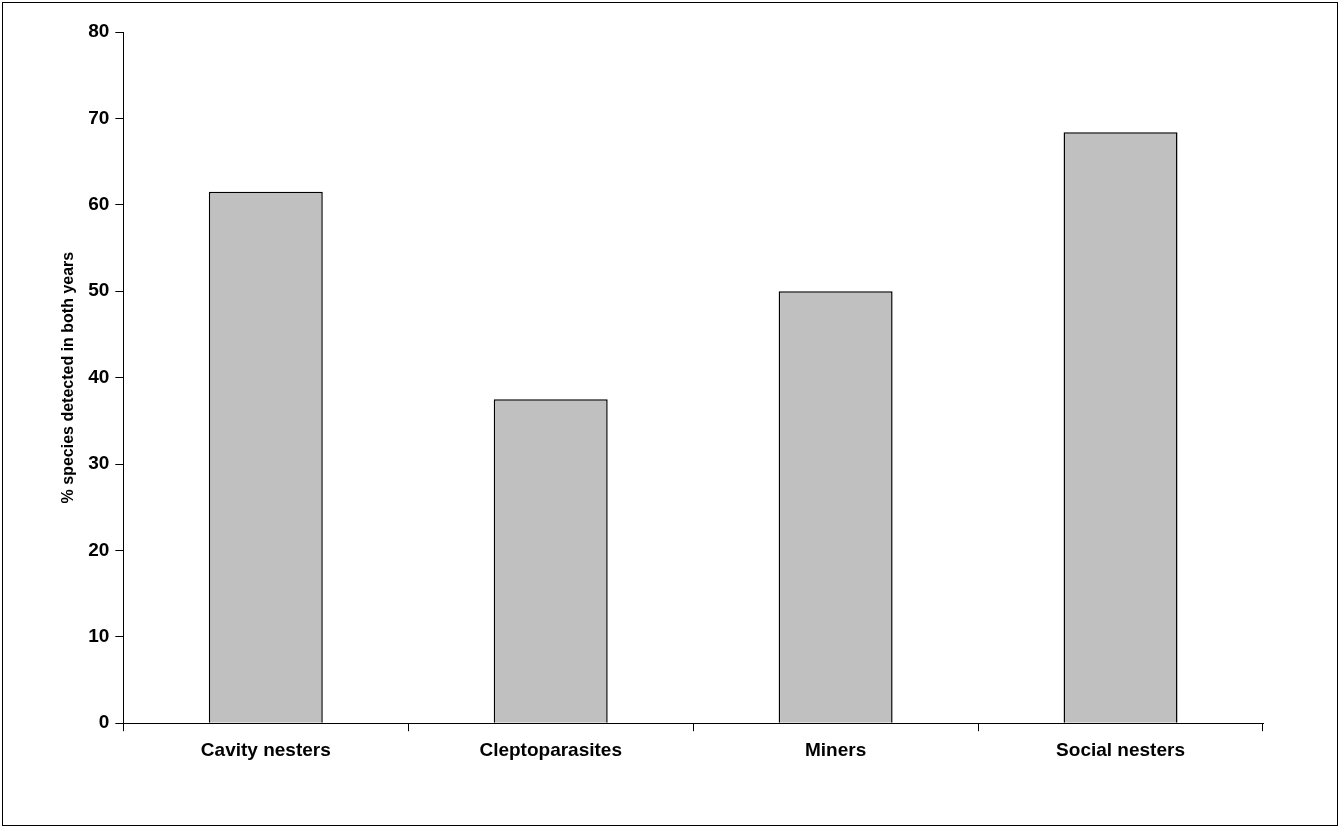 The width and height of the screenshot is (1343, 830). What do you see at coordinates (99, 463) in the screenshot?
I see `y-tick-label: 30` at bounding box center [99, 463].